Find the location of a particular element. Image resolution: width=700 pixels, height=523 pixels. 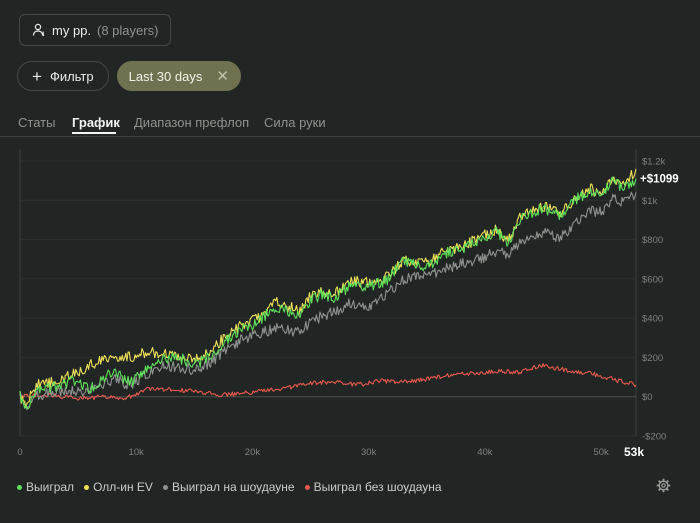

end-value-label: +$1099 is located at coordinates (659, 180).